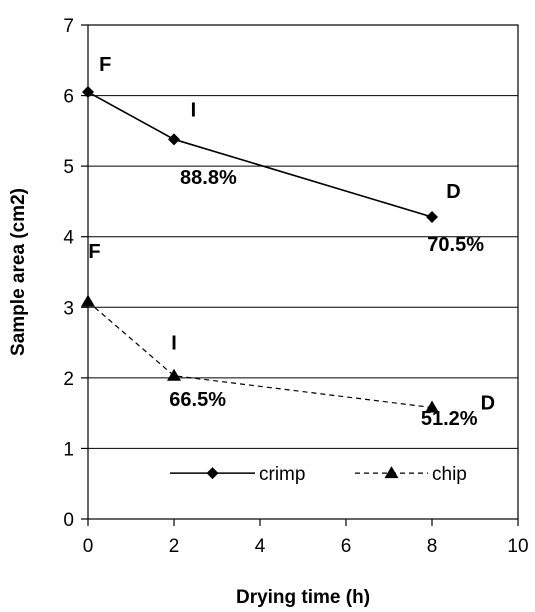  I want to click on x-tick-label-0: 0, so click(88, 546).